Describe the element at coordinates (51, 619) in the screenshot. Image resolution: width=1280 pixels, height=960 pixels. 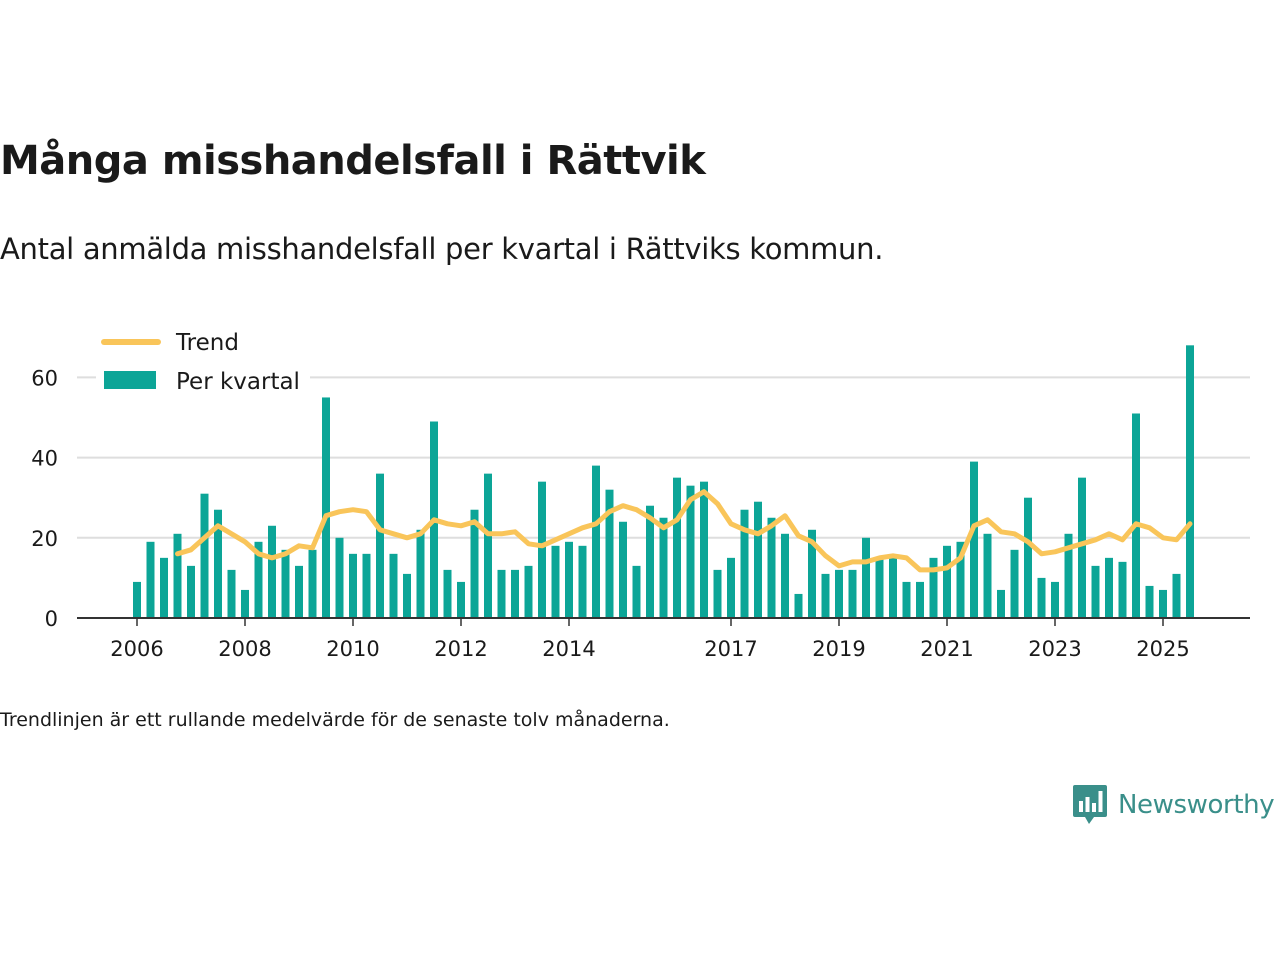
I see `y-tick-label: 0` at that location.